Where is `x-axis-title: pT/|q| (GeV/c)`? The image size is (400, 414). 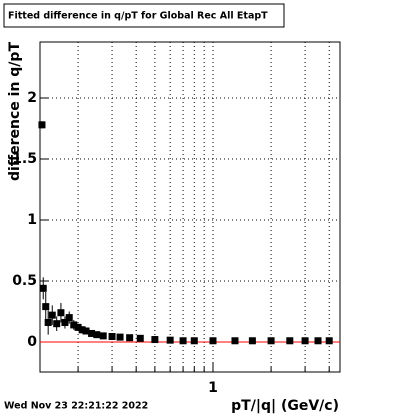 x-axis-title: pT/|q| (GeV/c) is located at coordinates (285, 406).